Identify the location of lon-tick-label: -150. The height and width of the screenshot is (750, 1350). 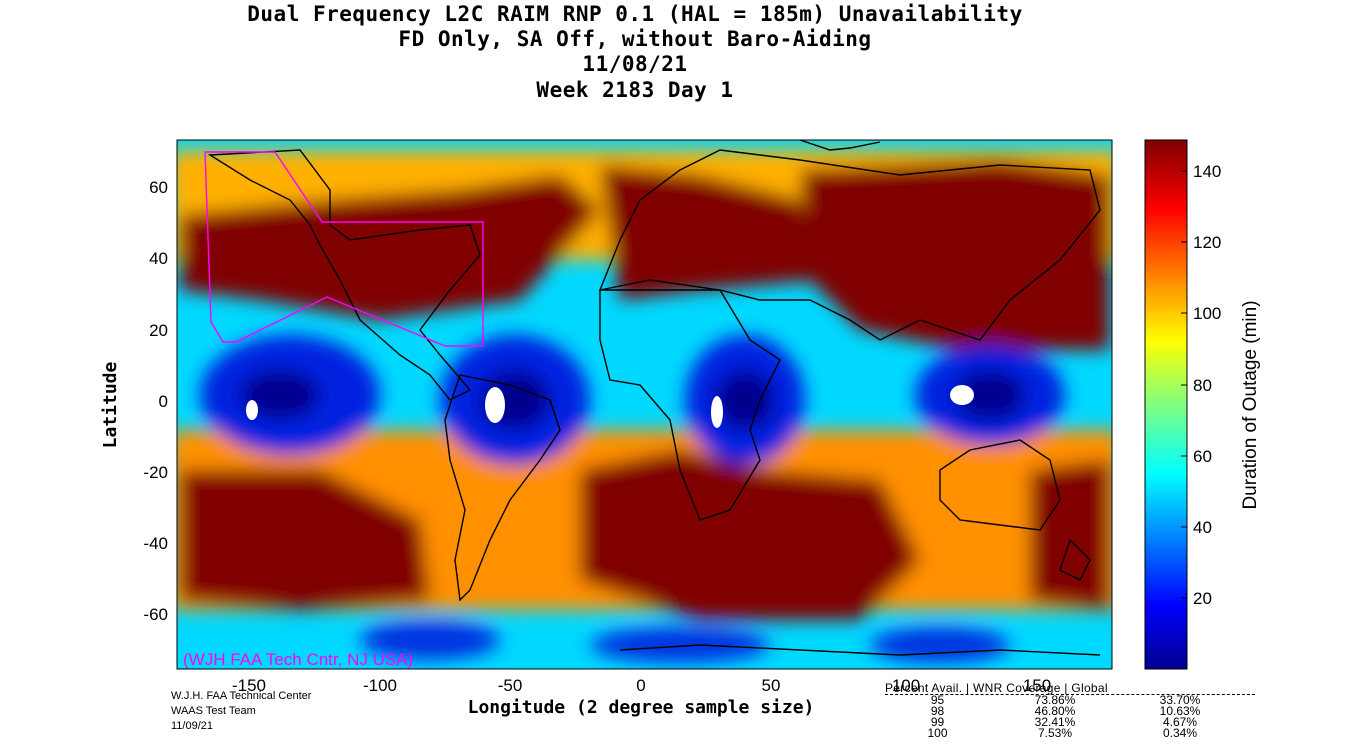
(249, 685).